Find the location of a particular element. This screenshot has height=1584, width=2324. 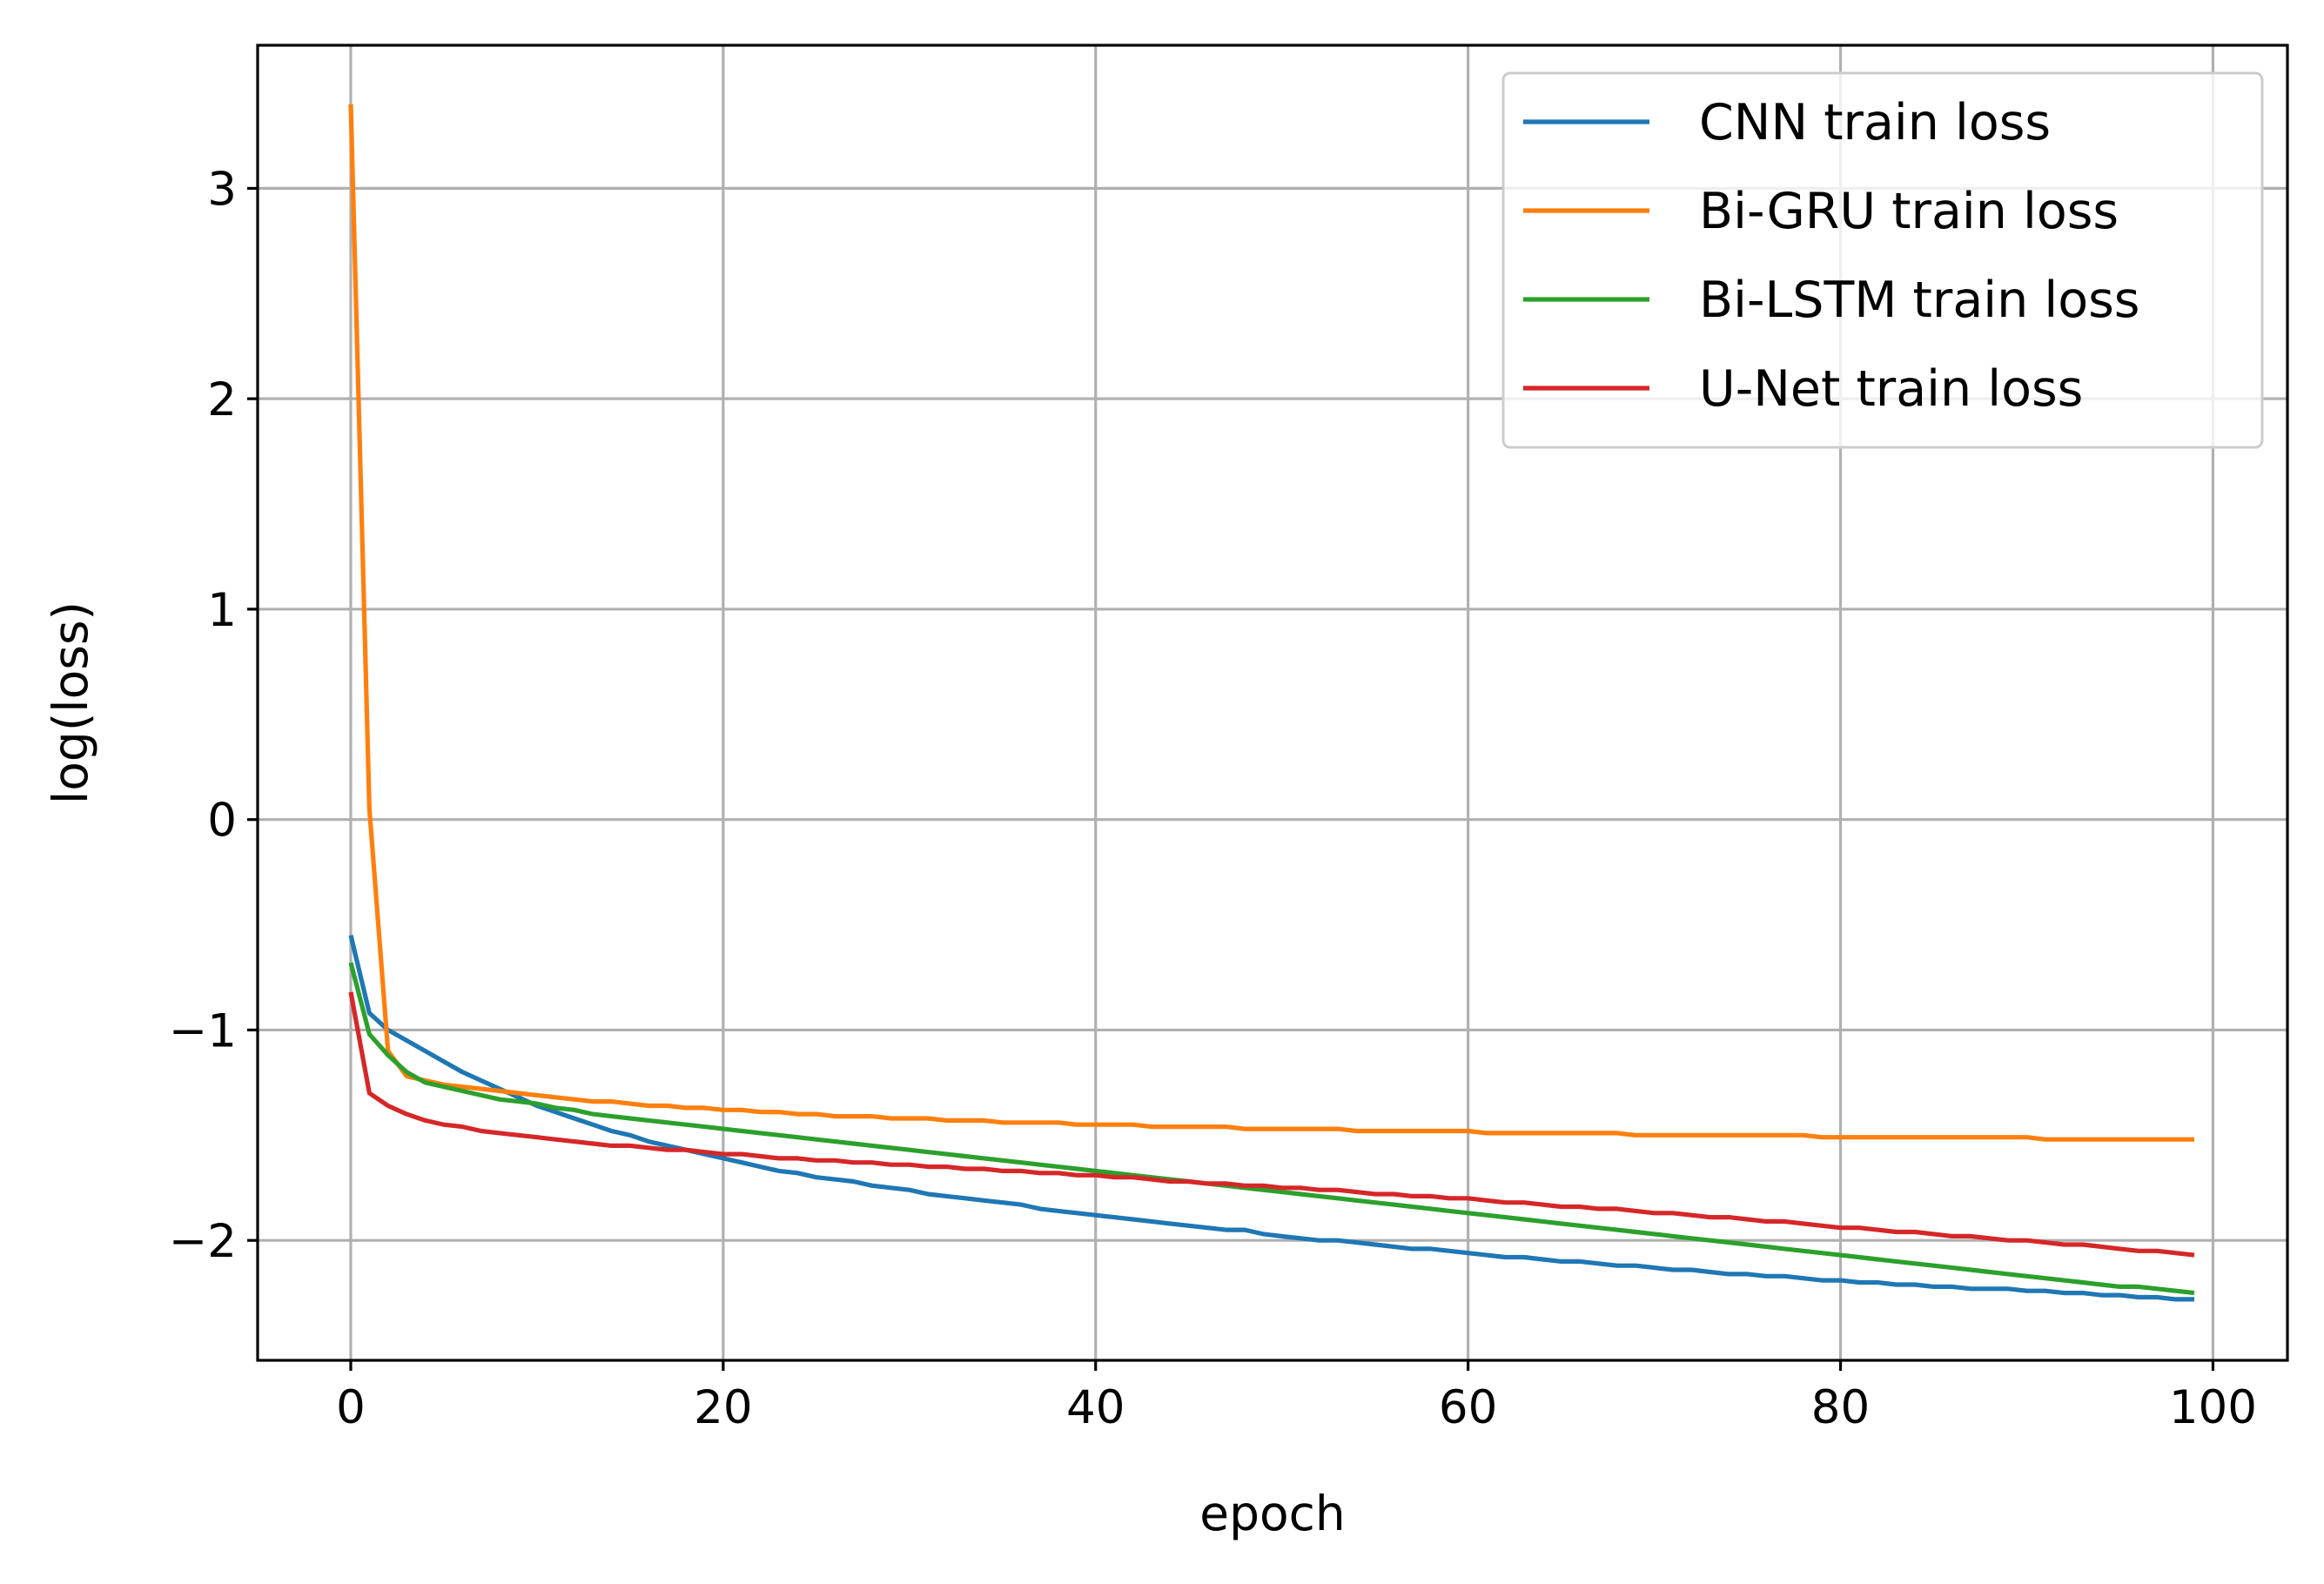

y-tick-label: 3 is located at coordinates (222, 189).